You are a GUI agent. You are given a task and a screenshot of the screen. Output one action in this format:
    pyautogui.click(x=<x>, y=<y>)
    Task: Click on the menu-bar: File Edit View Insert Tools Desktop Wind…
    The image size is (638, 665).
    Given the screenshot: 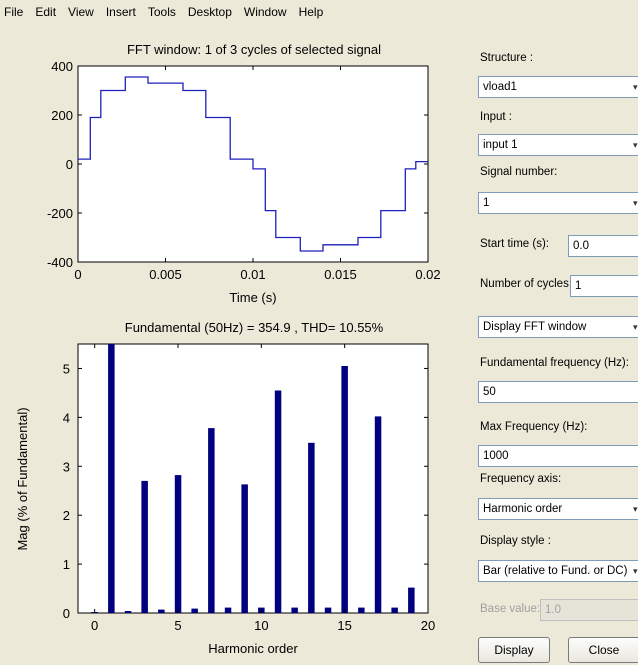 What is the action you would take?
    pyautogui.click(x=319, y=12)
    